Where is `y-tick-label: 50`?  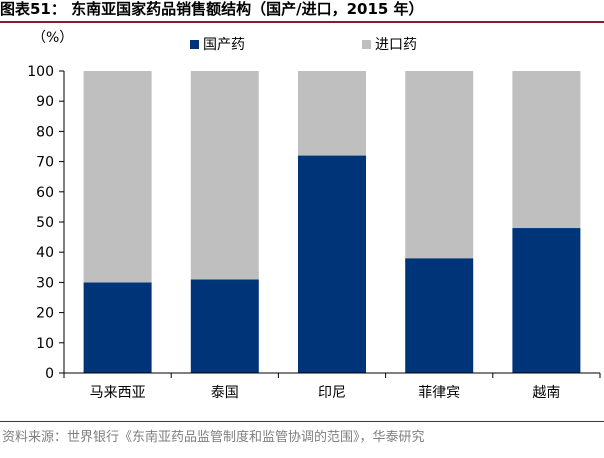
y-tick-label: 50 is located at coordinates (45, 223).